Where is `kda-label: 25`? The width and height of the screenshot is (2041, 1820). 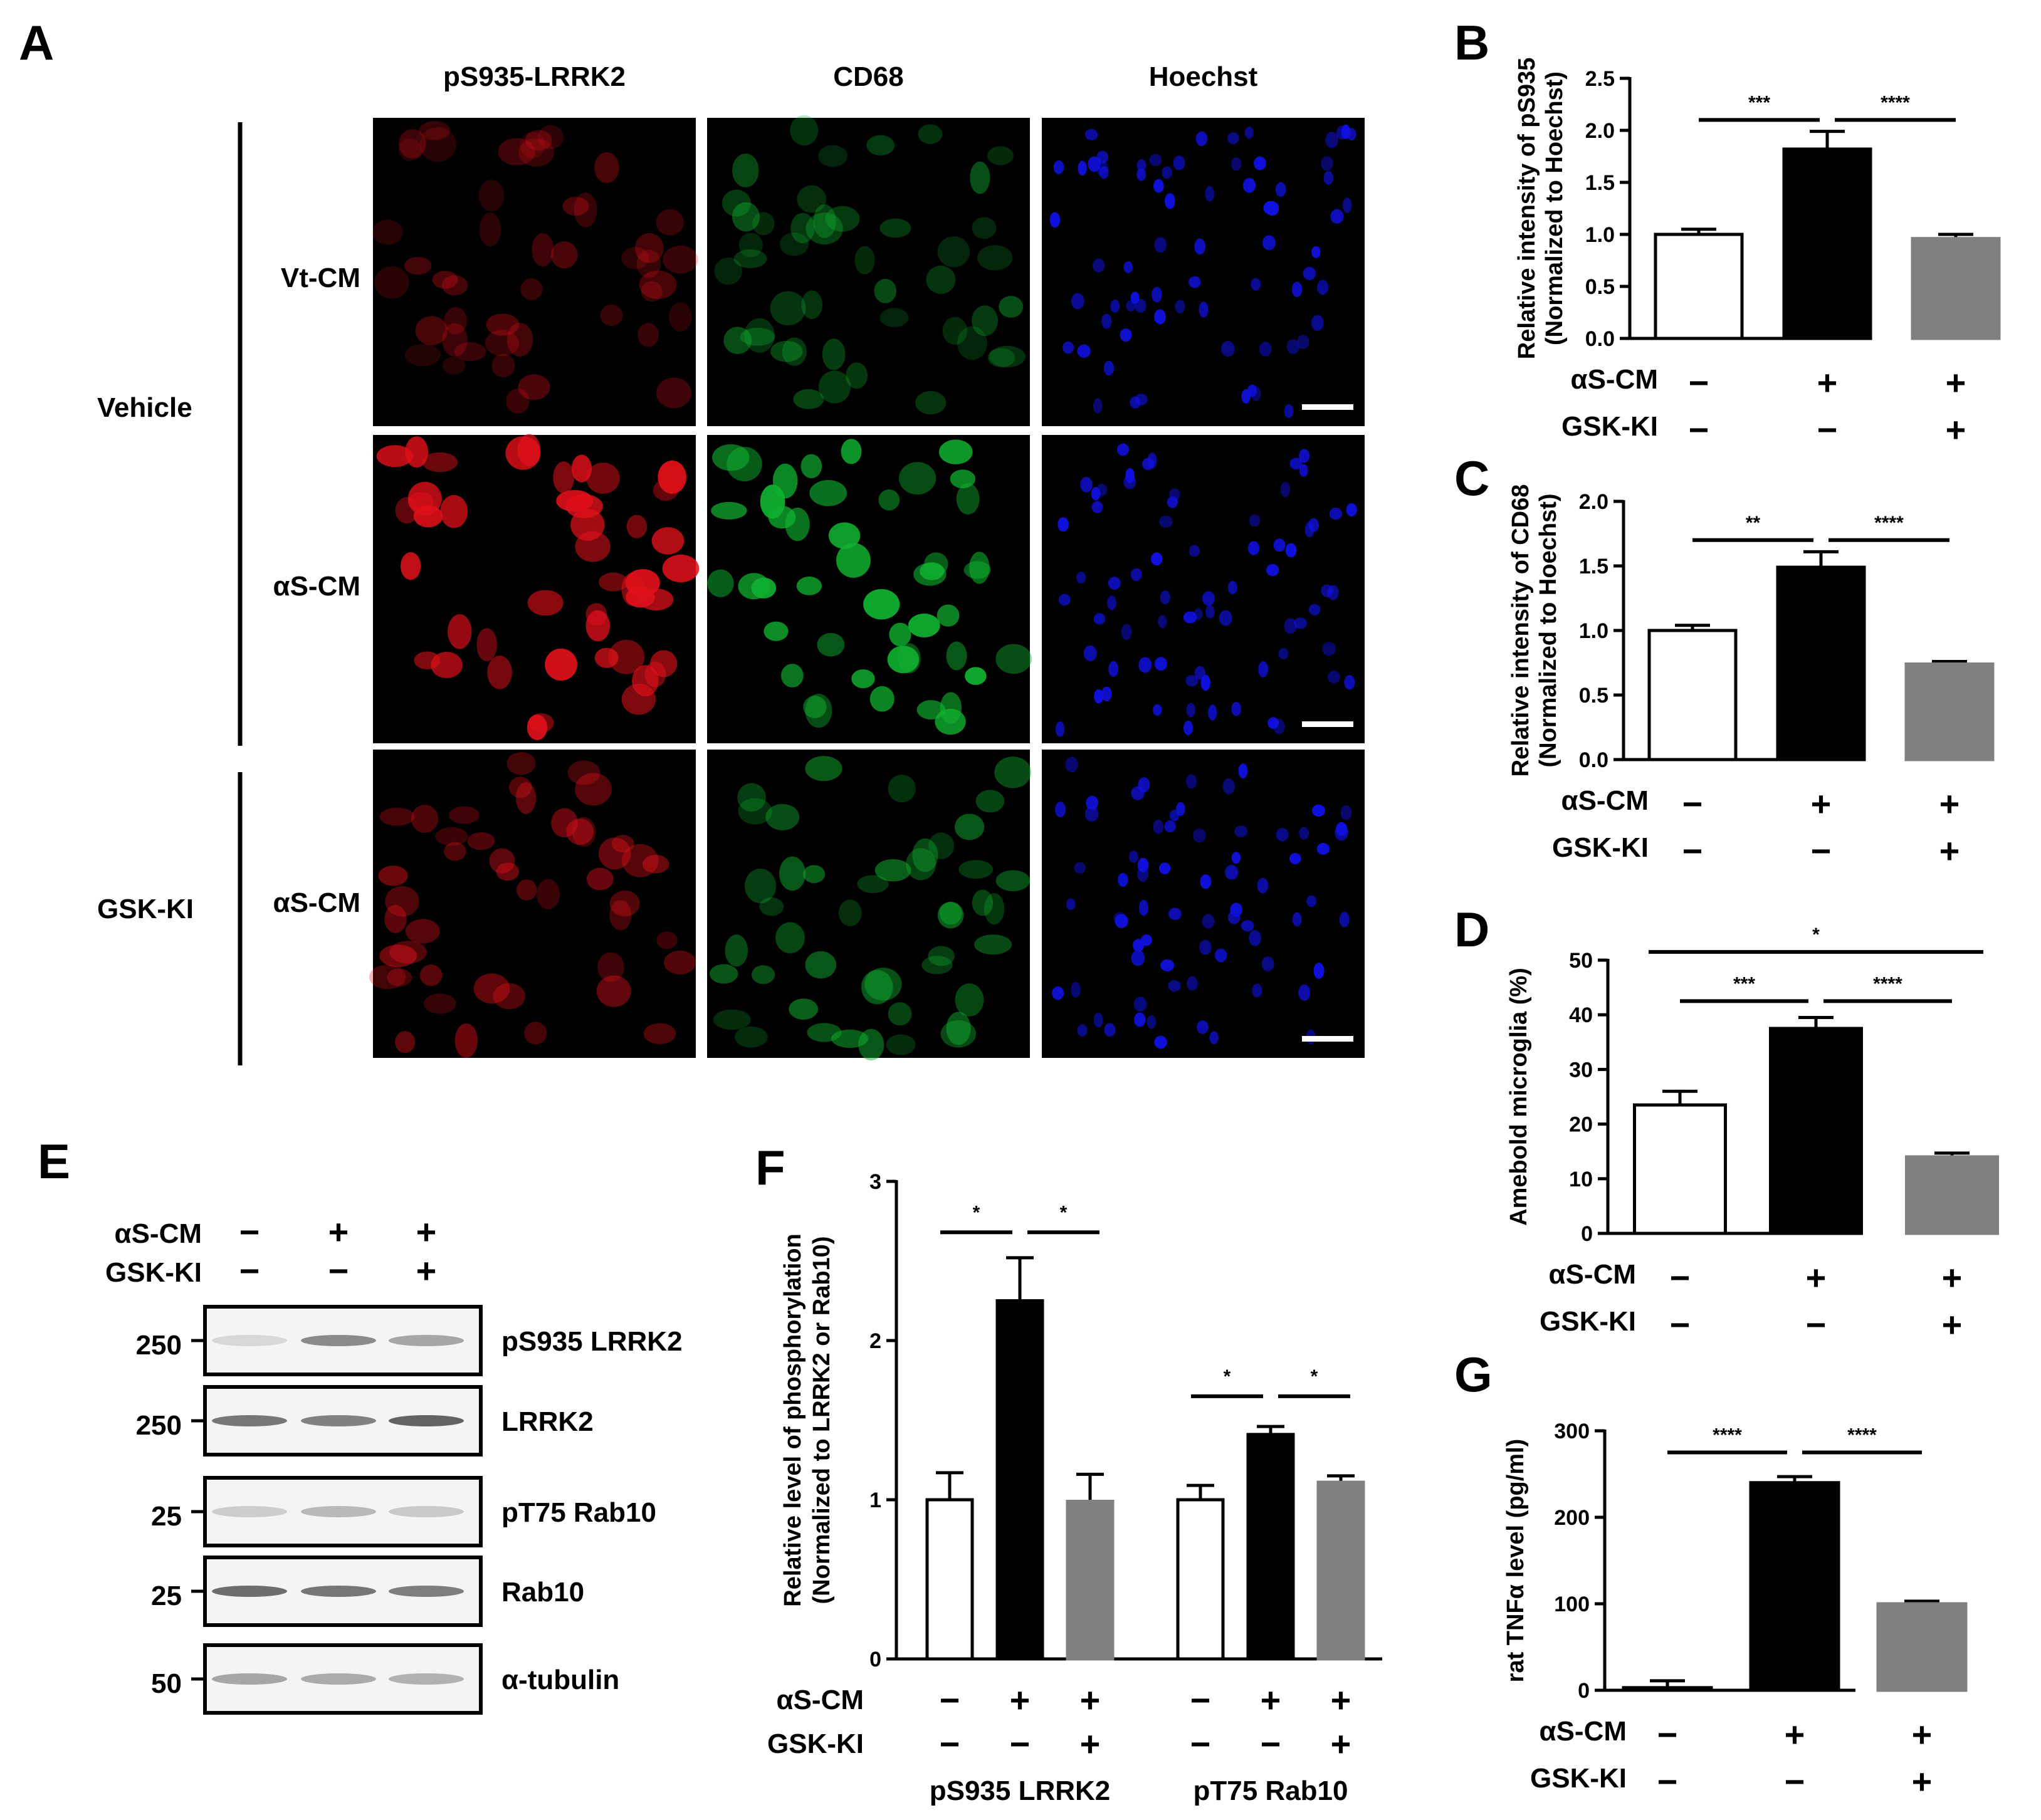
kda-label: 25 is located at coordinates (166, 1516).